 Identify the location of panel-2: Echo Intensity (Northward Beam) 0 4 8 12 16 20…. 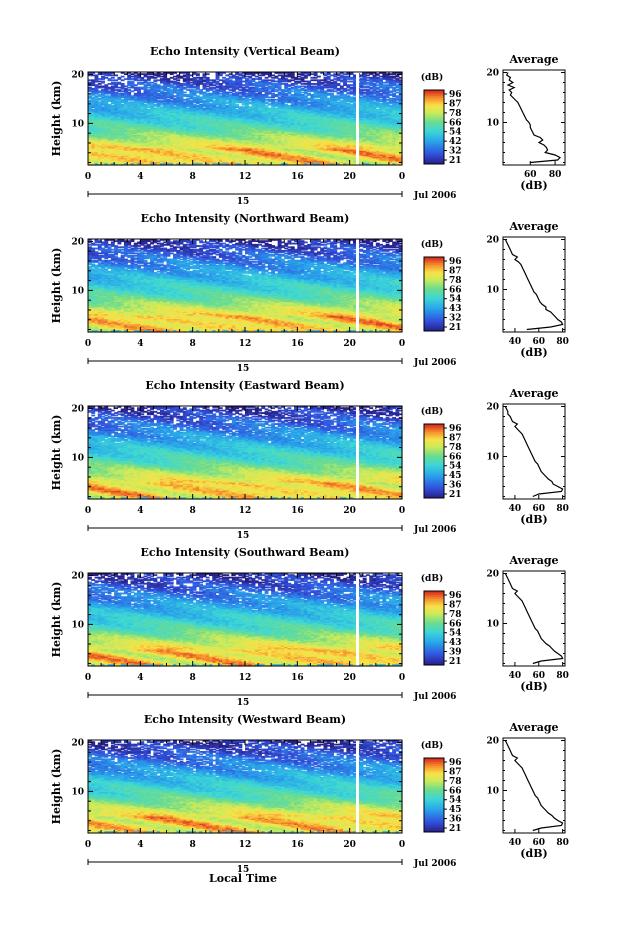
(309, 293).